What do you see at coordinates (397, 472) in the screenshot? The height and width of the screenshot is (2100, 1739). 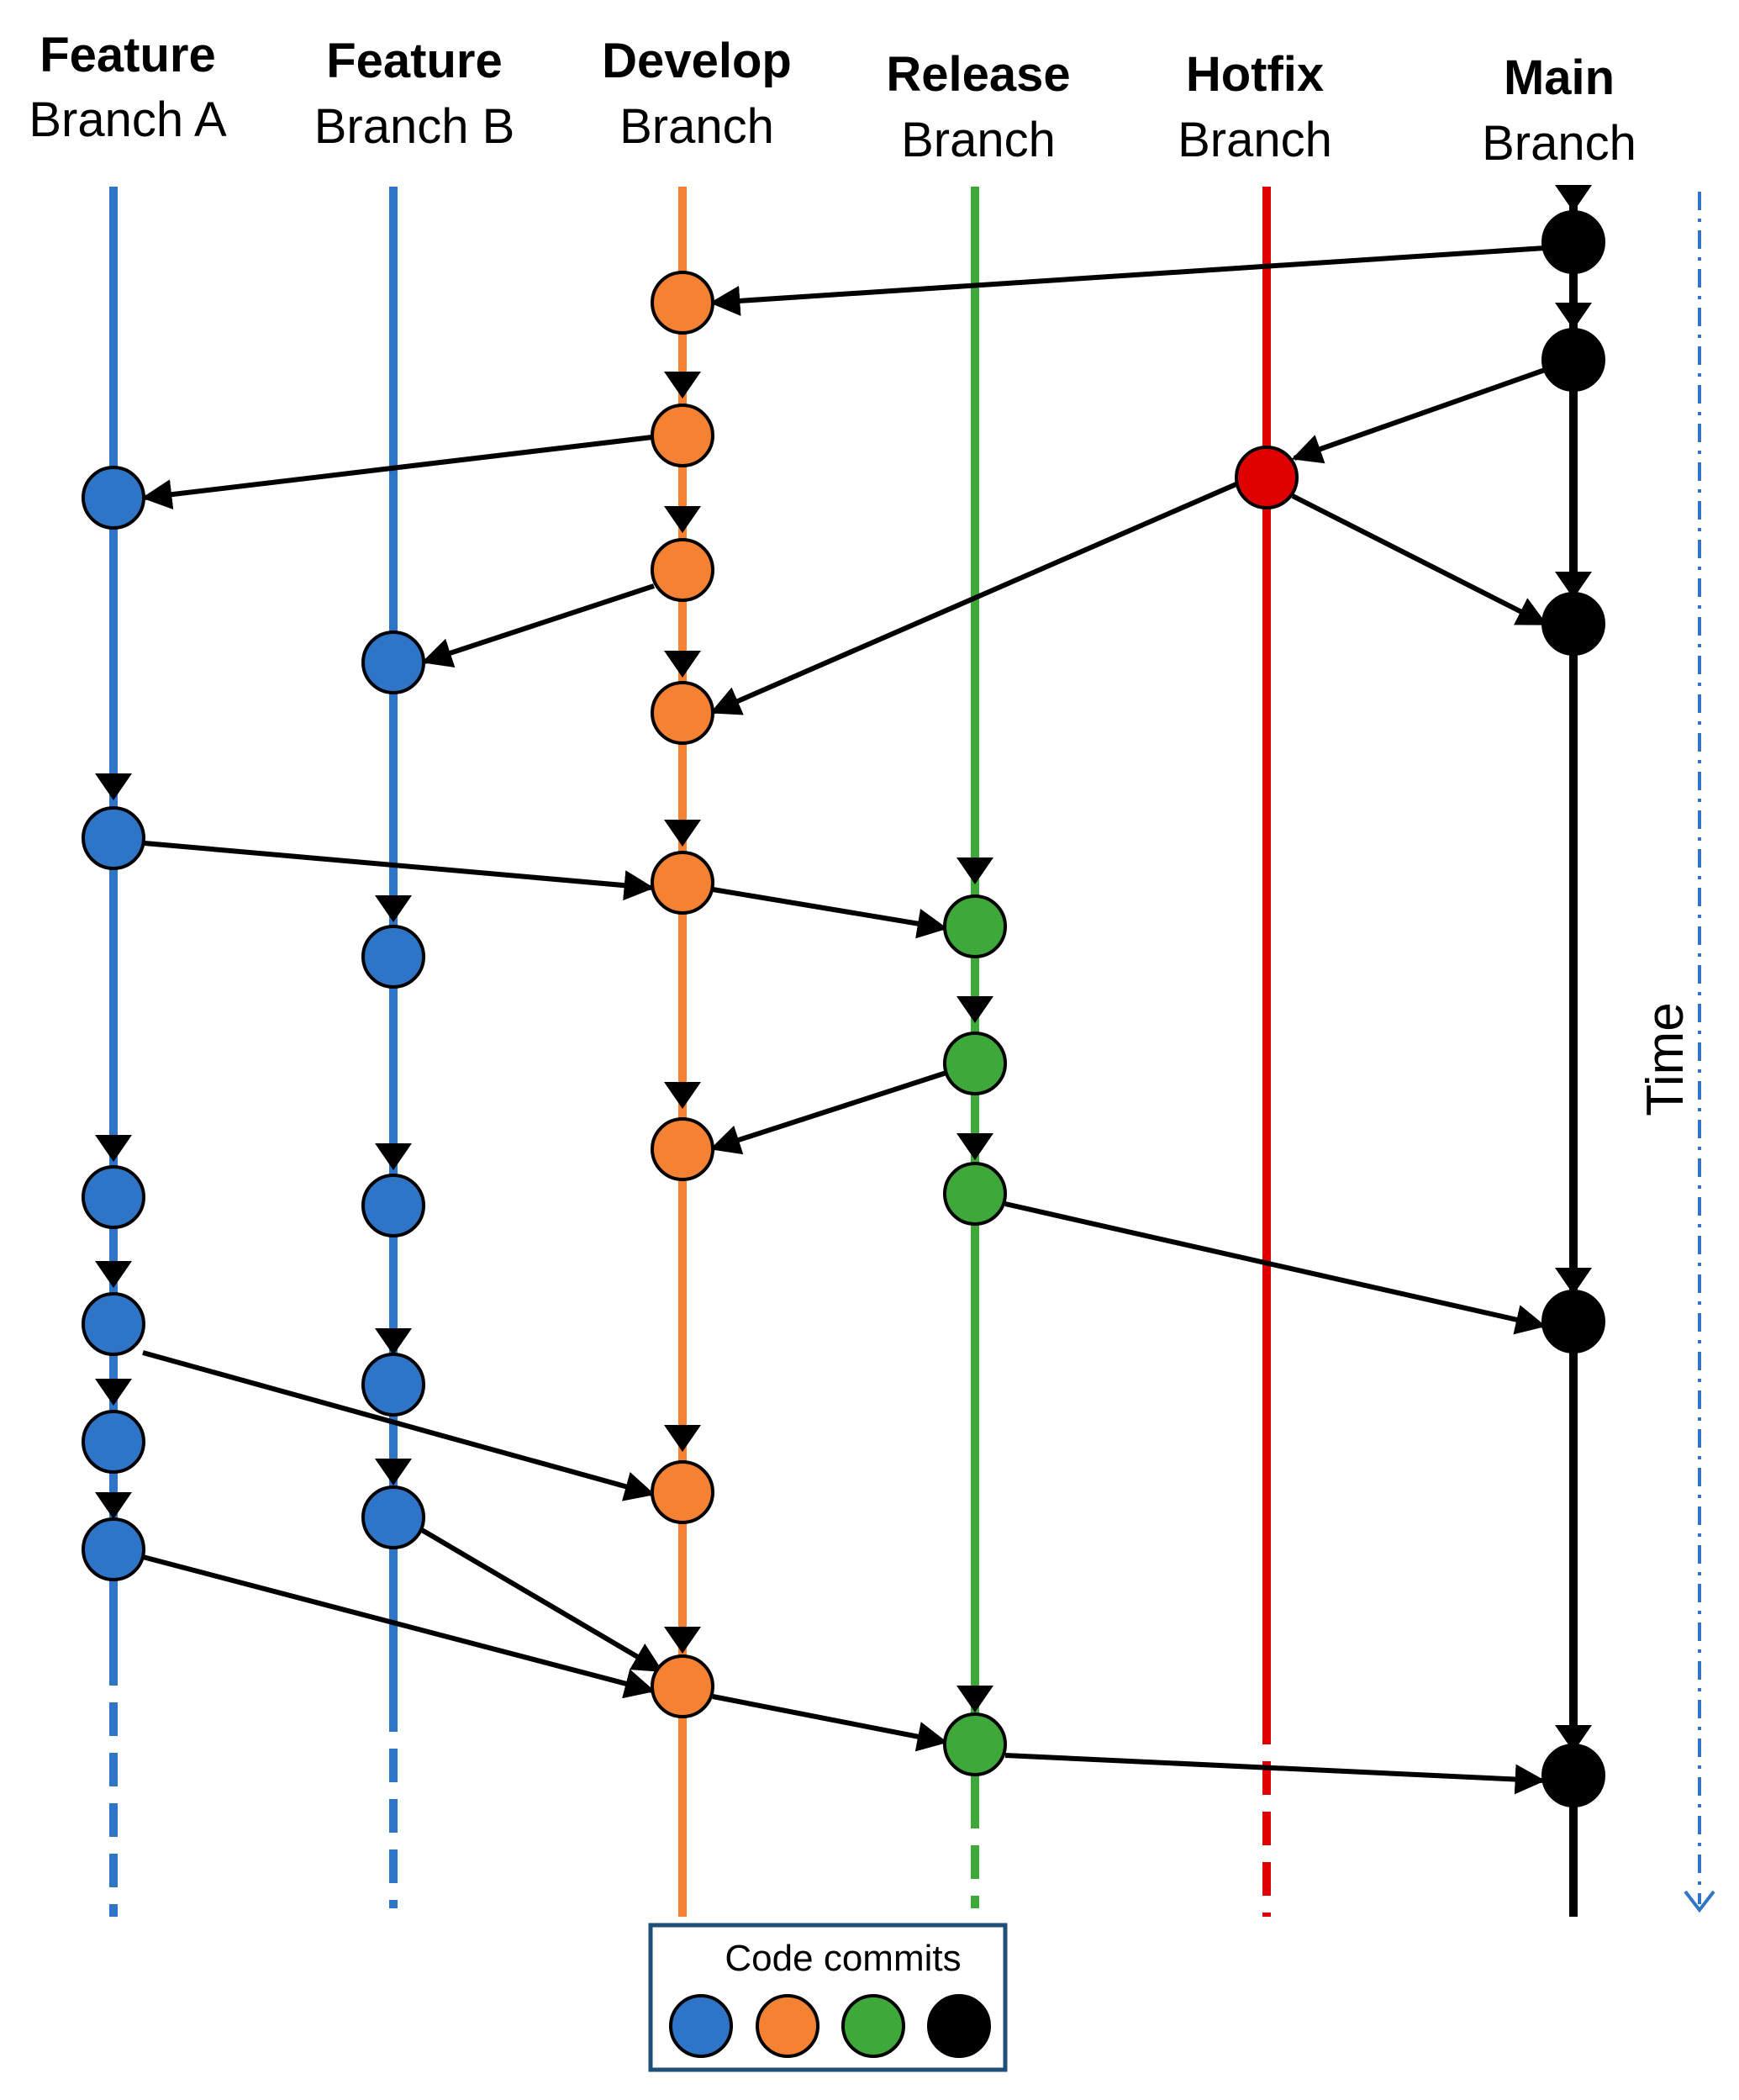 I see `arrow-develop-to-feature-a` at bounding box center [397, 472].